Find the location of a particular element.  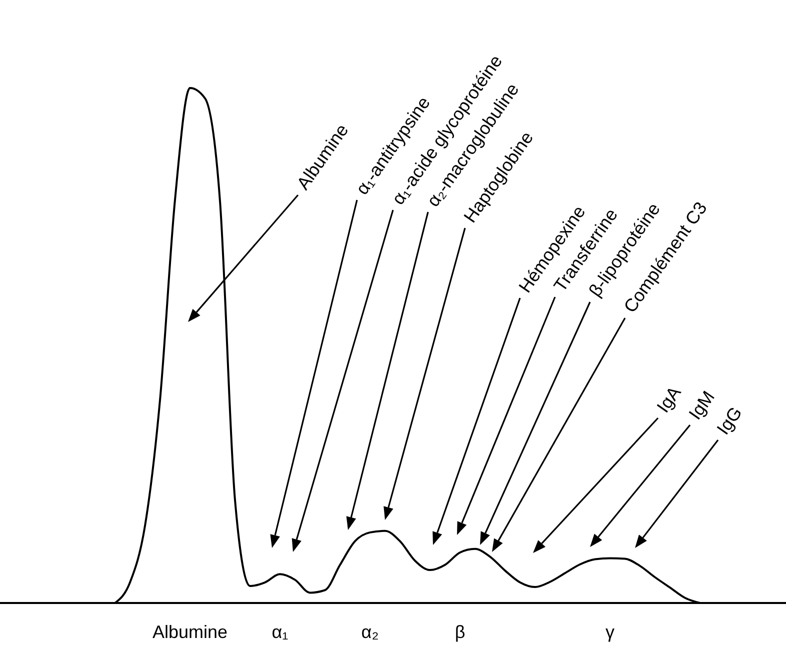

x-tick-label: γ is located at coordinates (610, 632).